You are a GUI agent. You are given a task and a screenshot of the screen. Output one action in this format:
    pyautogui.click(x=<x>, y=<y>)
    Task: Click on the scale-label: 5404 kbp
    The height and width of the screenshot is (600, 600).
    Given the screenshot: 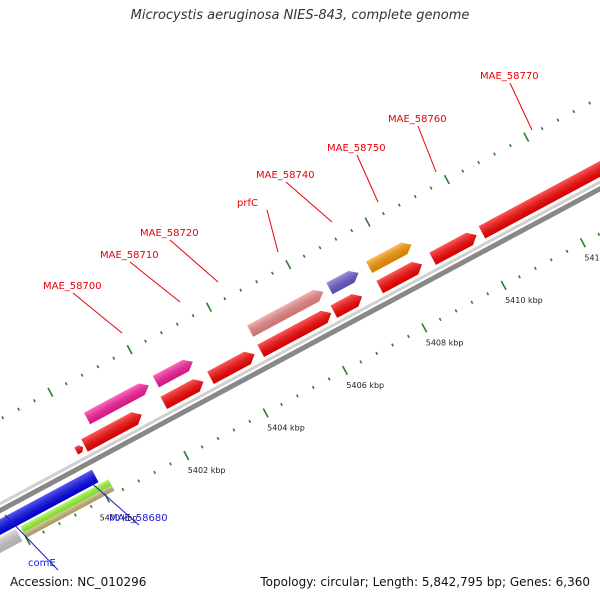 What is the action you would take?
    pyautogui.click(x=286, y=428)
    